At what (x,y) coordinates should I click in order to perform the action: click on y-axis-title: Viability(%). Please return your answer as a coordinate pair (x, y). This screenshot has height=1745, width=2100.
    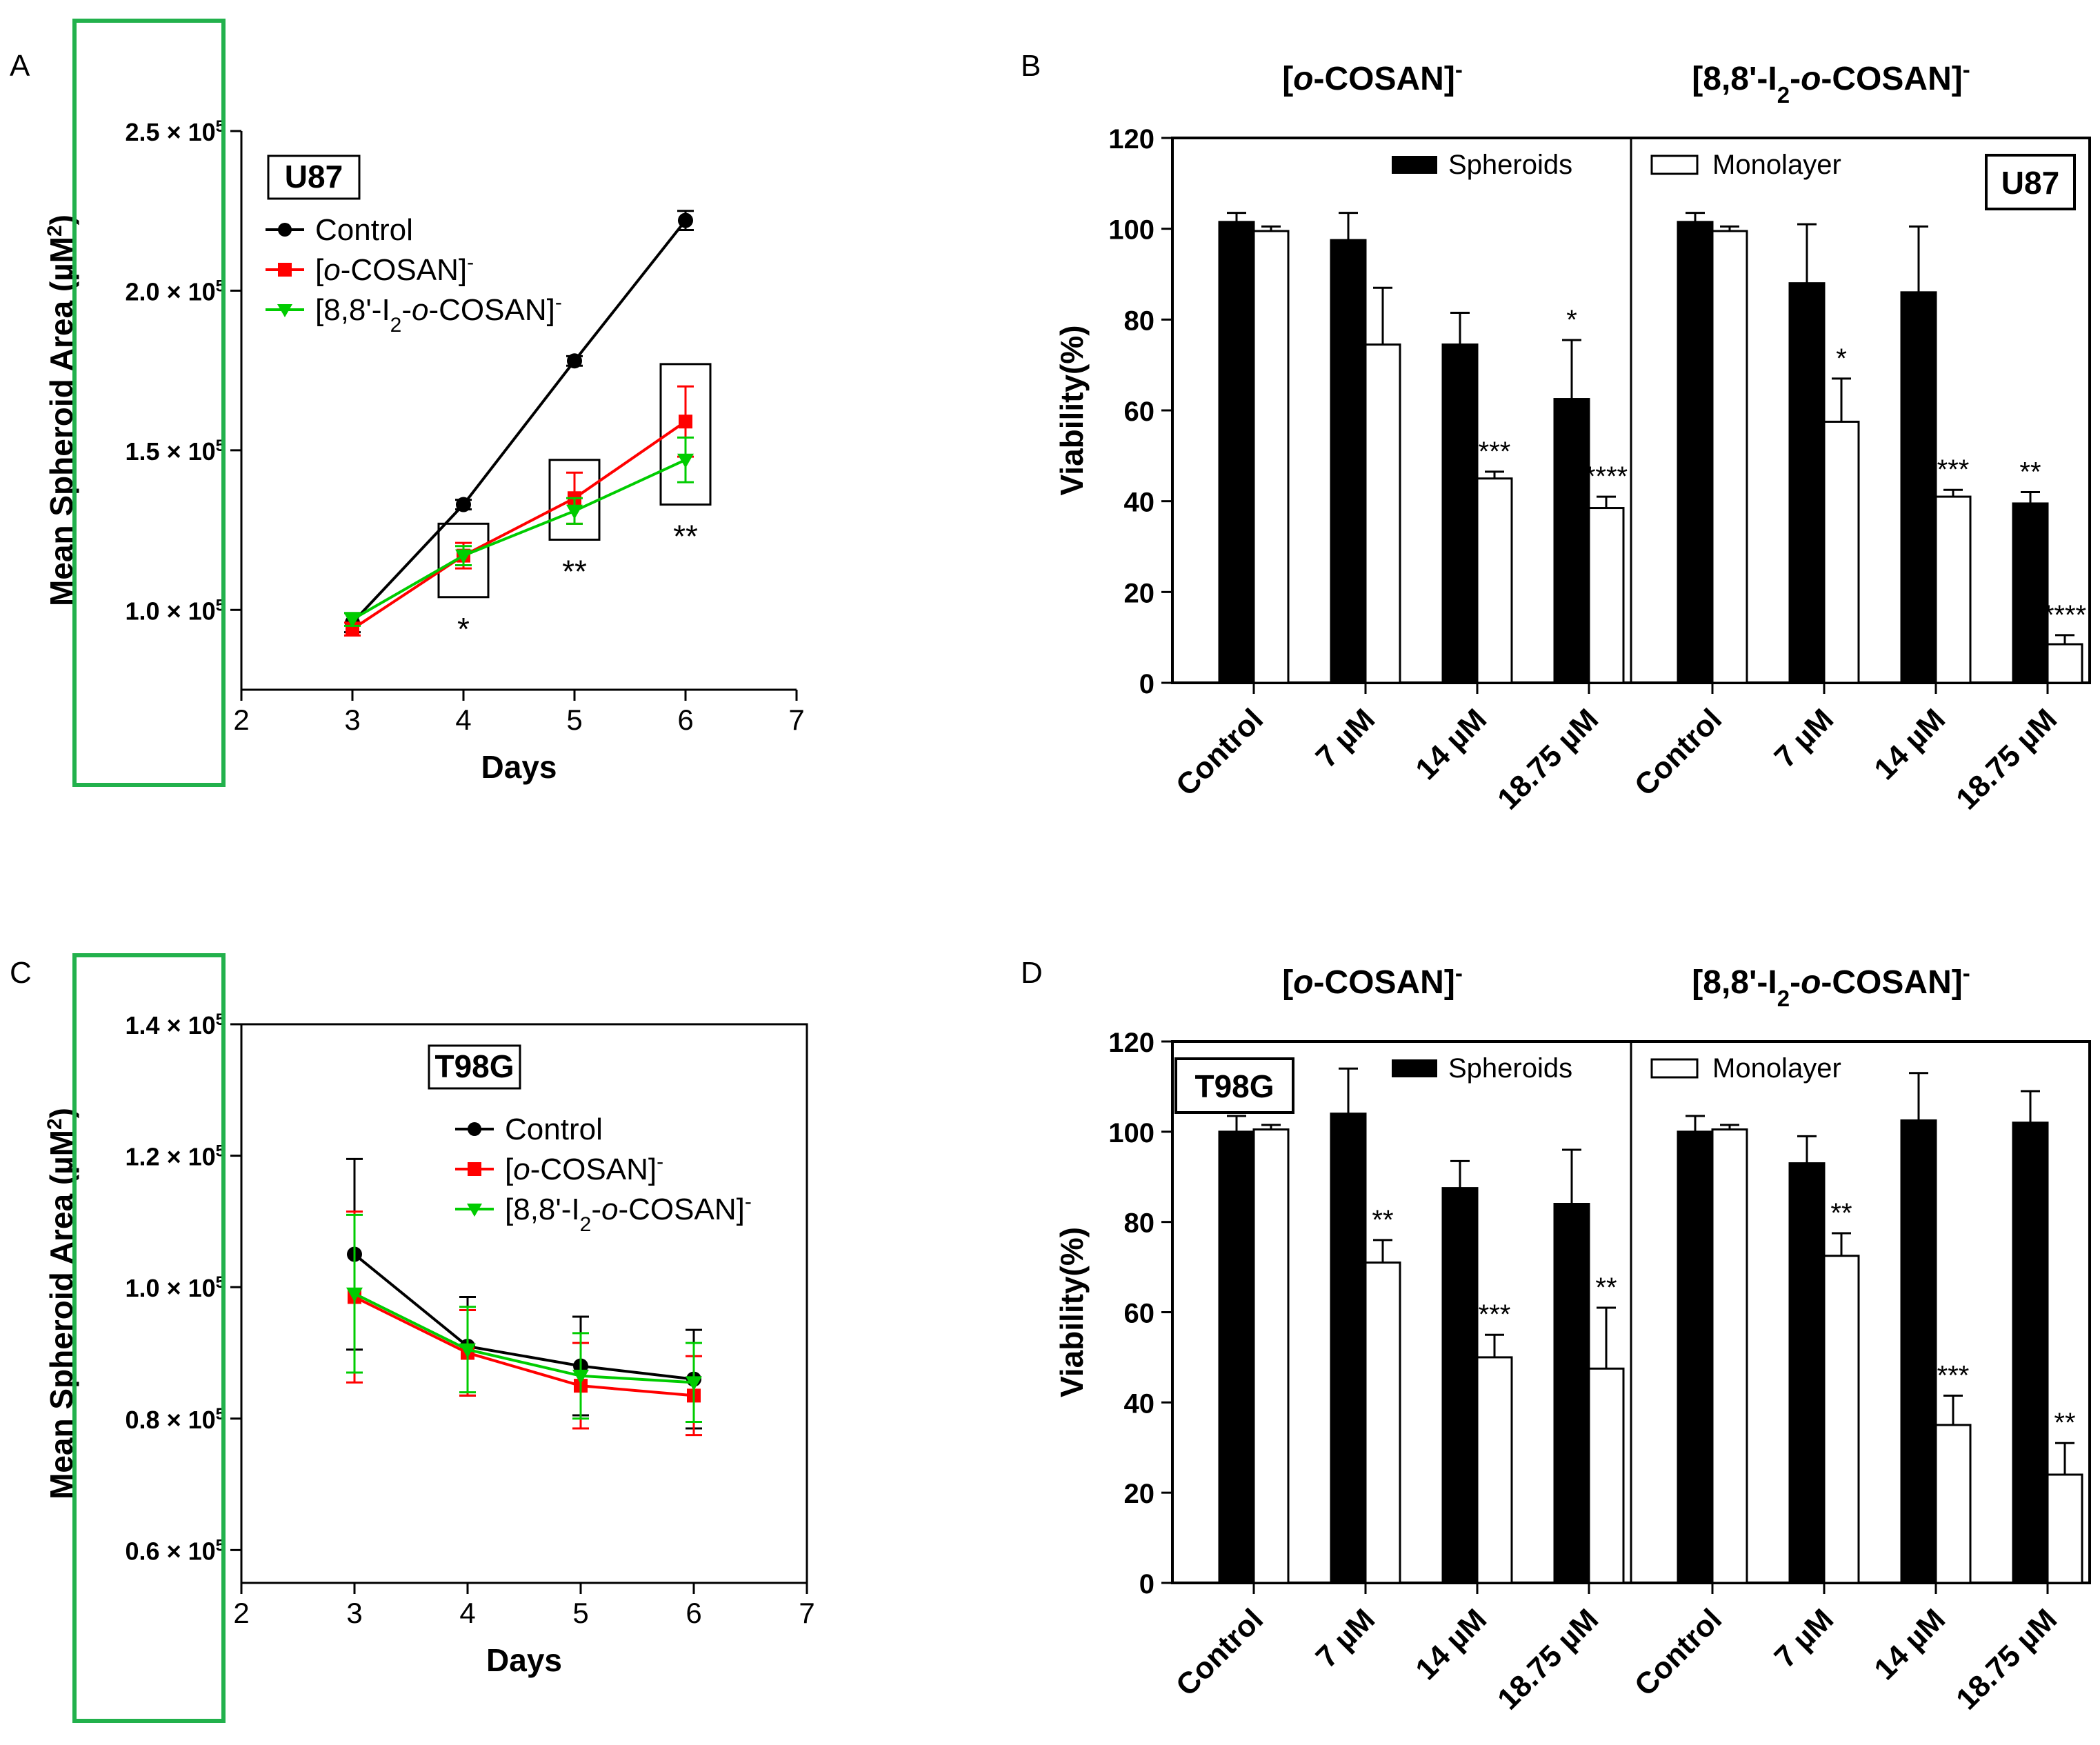
    Looking at the image, I should click on (1072, 410).